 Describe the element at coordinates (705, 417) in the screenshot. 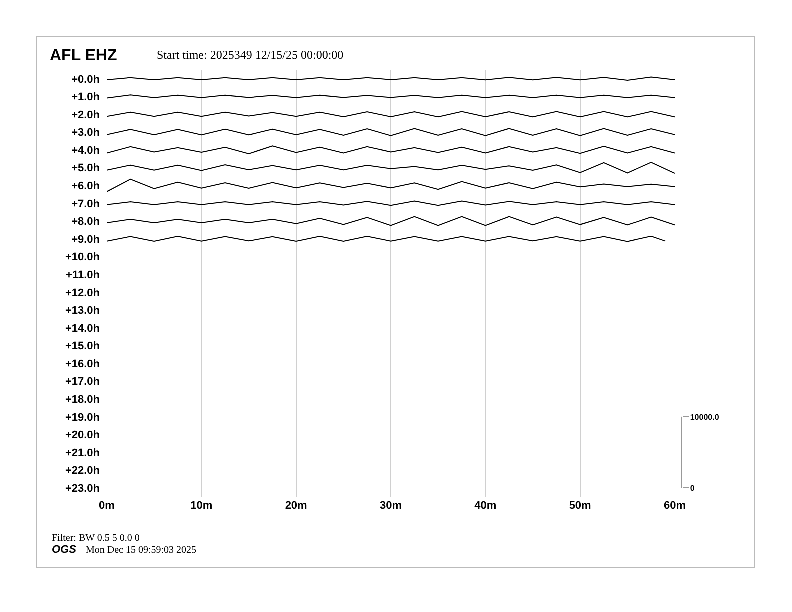

I see `y2-tick-label: 10000.0` at that location.